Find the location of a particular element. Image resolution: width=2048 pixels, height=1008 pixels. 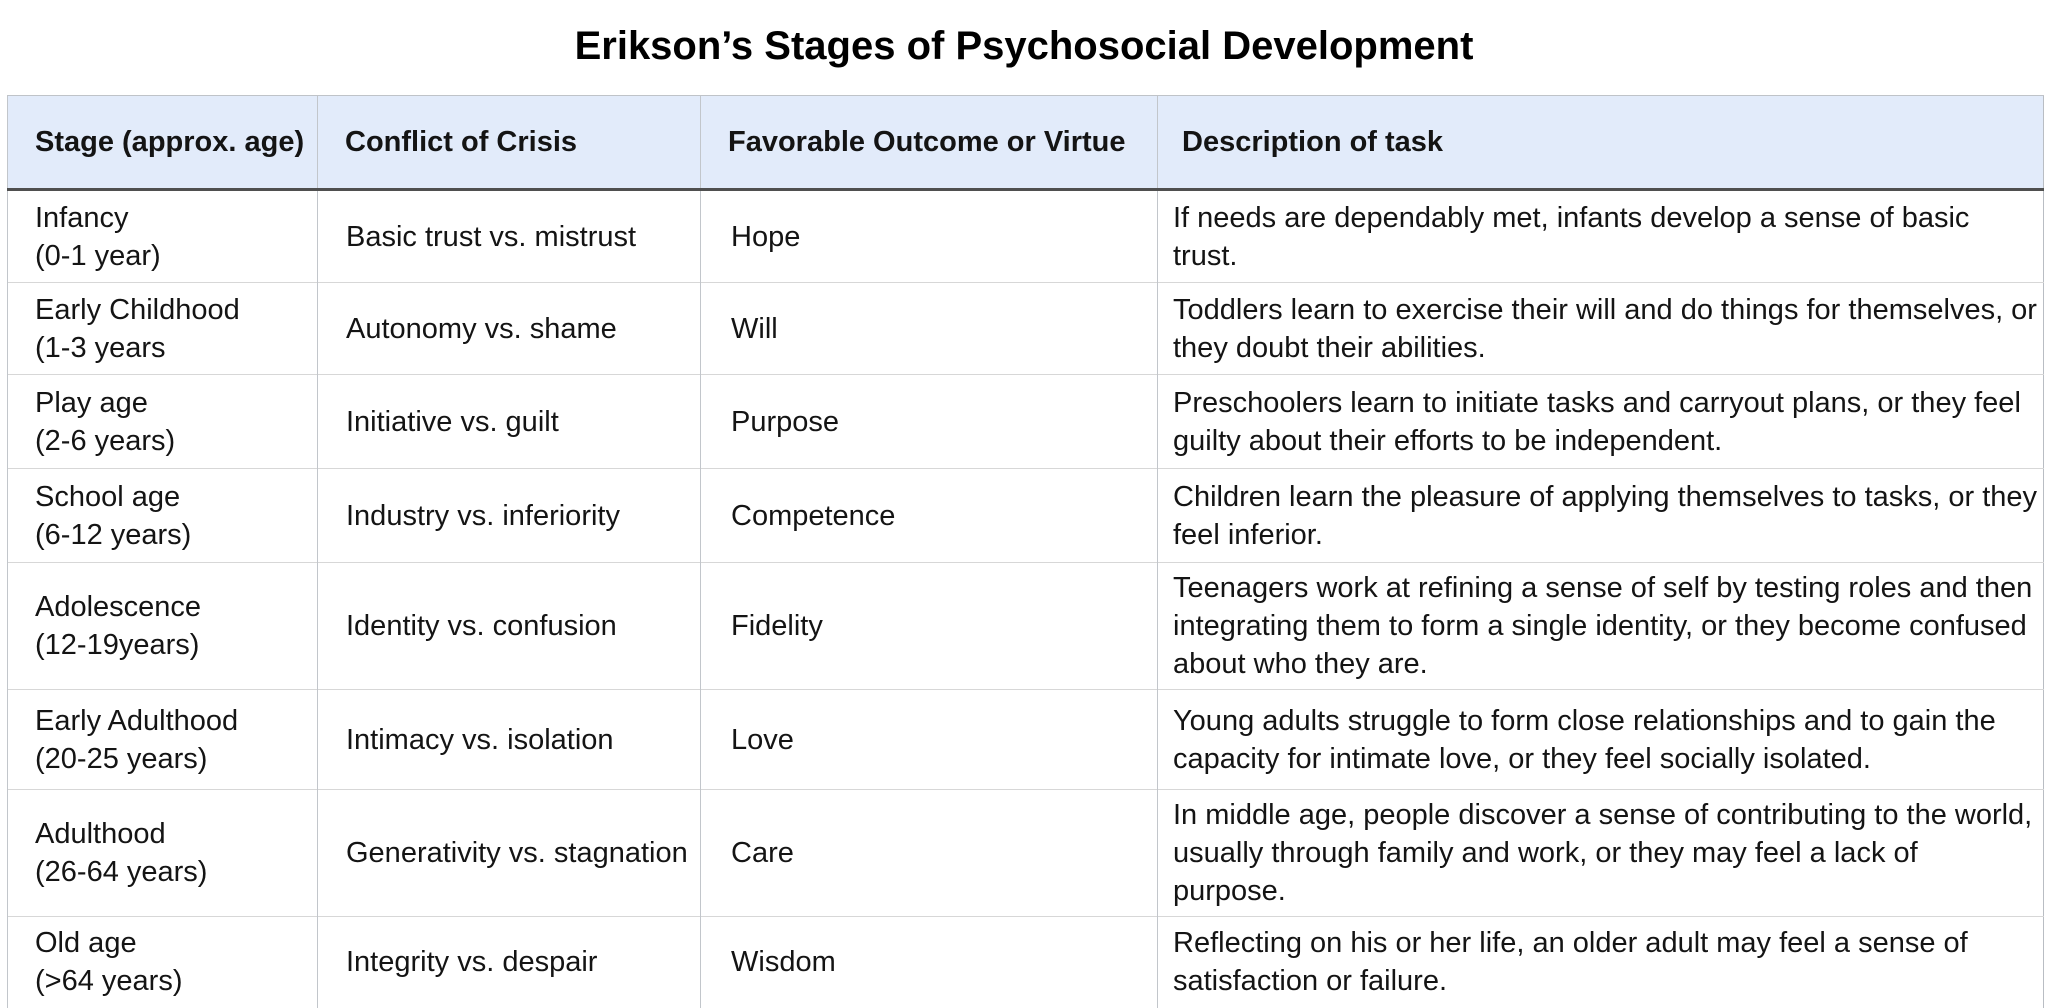

stage-age: (0-1 year) is located at coordinates (98, 255).